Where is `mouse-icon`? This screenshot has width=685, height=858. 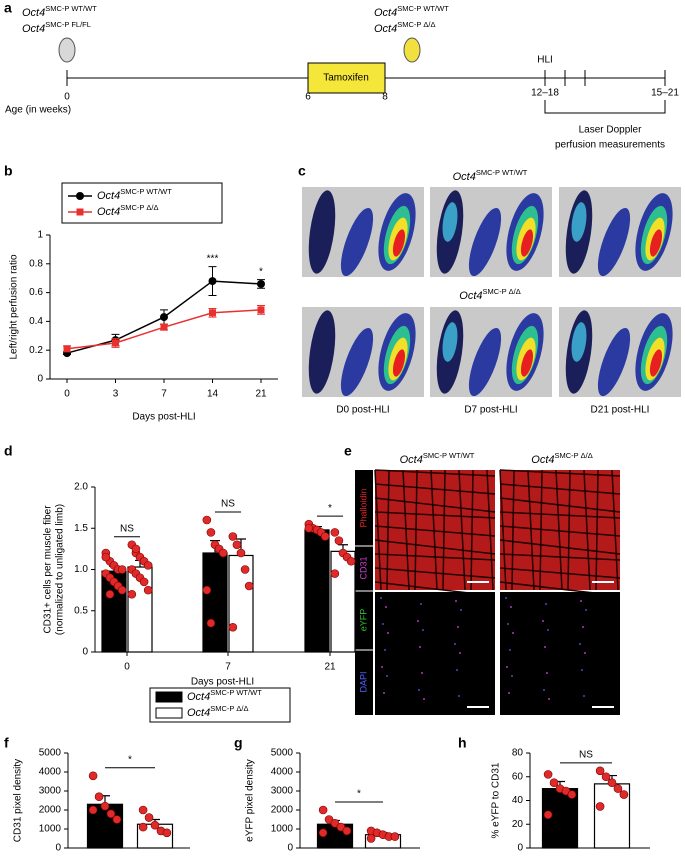
mouse-icon is located at coordinates (67, 50).